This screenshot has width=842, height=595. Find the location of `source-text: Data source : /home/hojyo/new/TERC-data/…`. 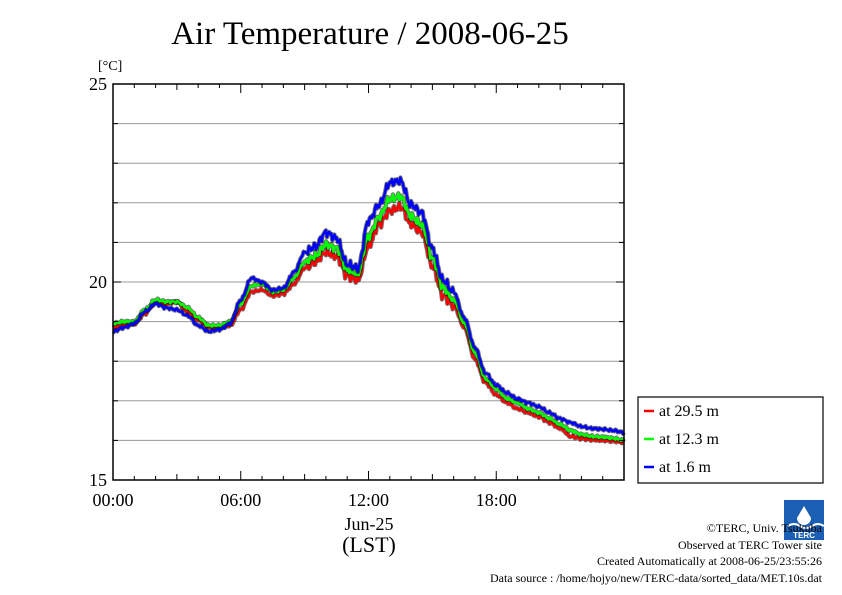

source-text: Data source : /home/hojyo/new/TERC-data/… is located at coordinates (655, 577).